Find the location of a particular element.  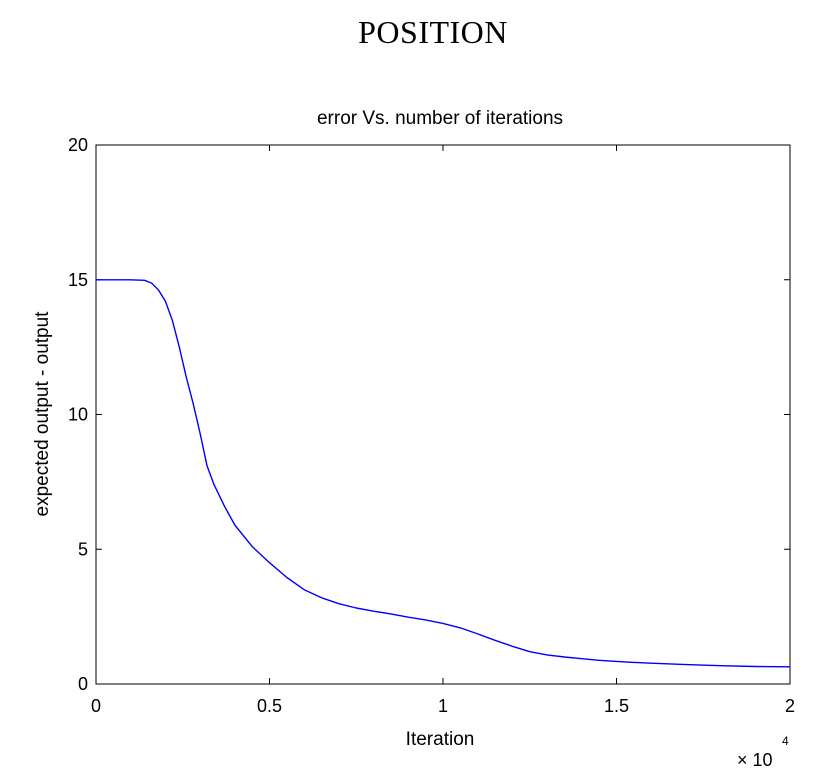

x-tick-label: 1 is located at coordinates (443, 706).